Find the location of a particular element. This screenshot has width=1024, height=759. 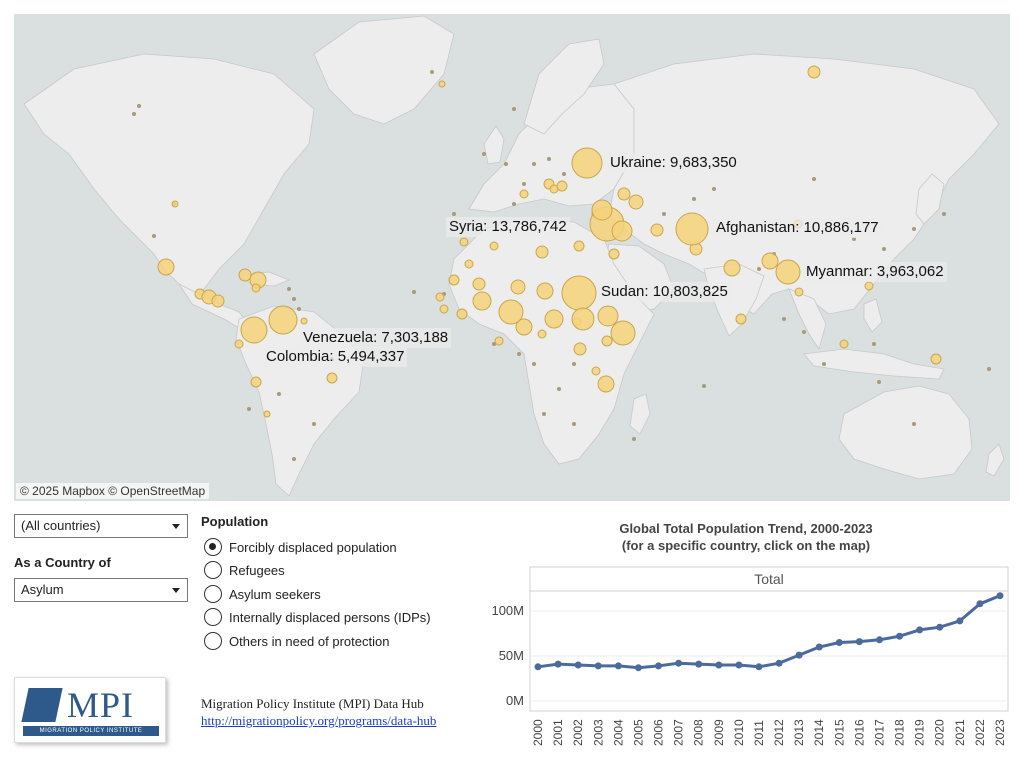

country-select-value: (All countries) is located at coordinates (61, 525).